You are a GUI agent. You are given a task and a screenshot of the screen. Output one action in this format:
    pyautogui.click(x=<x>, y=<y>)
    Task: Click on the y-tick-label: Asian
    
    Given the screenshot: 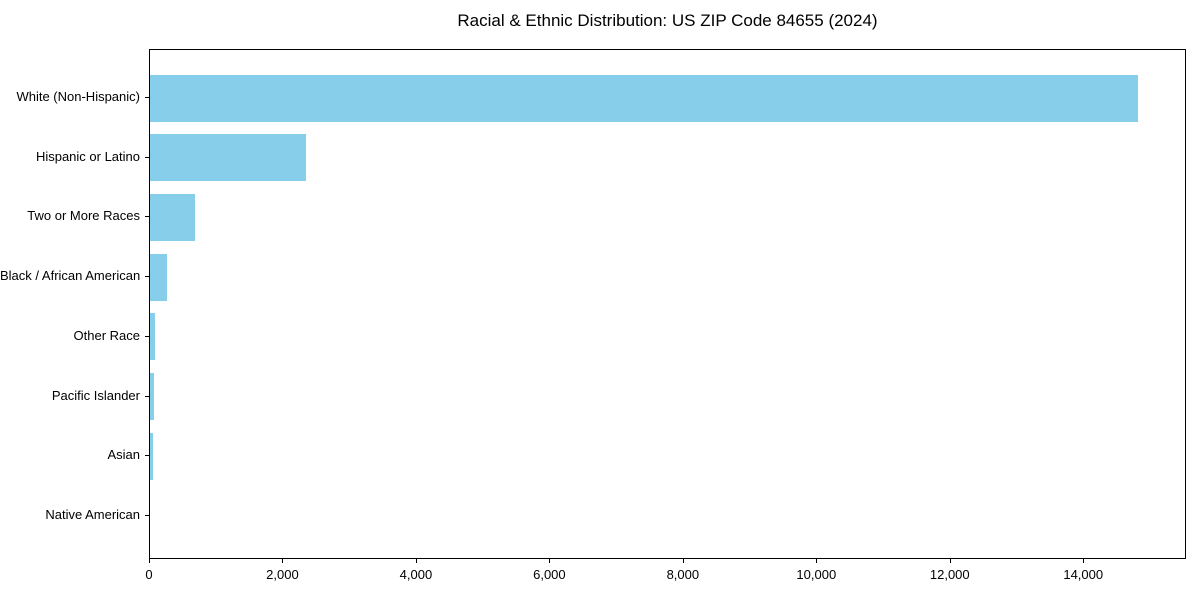 What is the action you would take?
    pyautogui.click(x=123, y=455)
    